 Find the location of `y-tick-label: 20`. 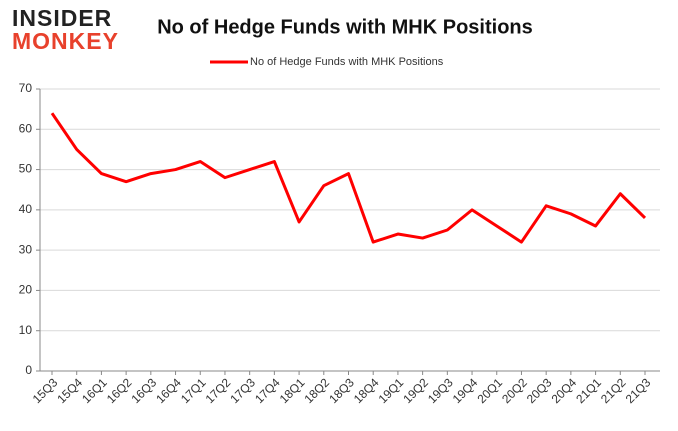

y-tick-label: 20 is located at coordinates (26, 290).